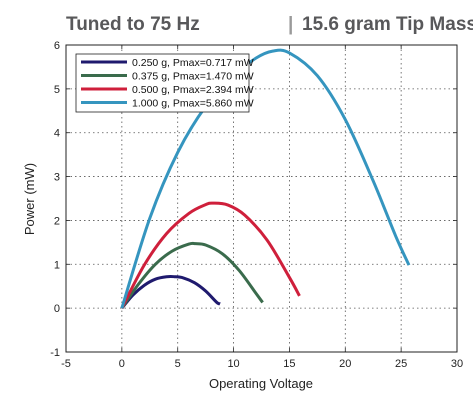  What do you see at coordinates (401, 364) in the screenshot?
I see `x-tick-label: 25` at bounding box center [401, 364].